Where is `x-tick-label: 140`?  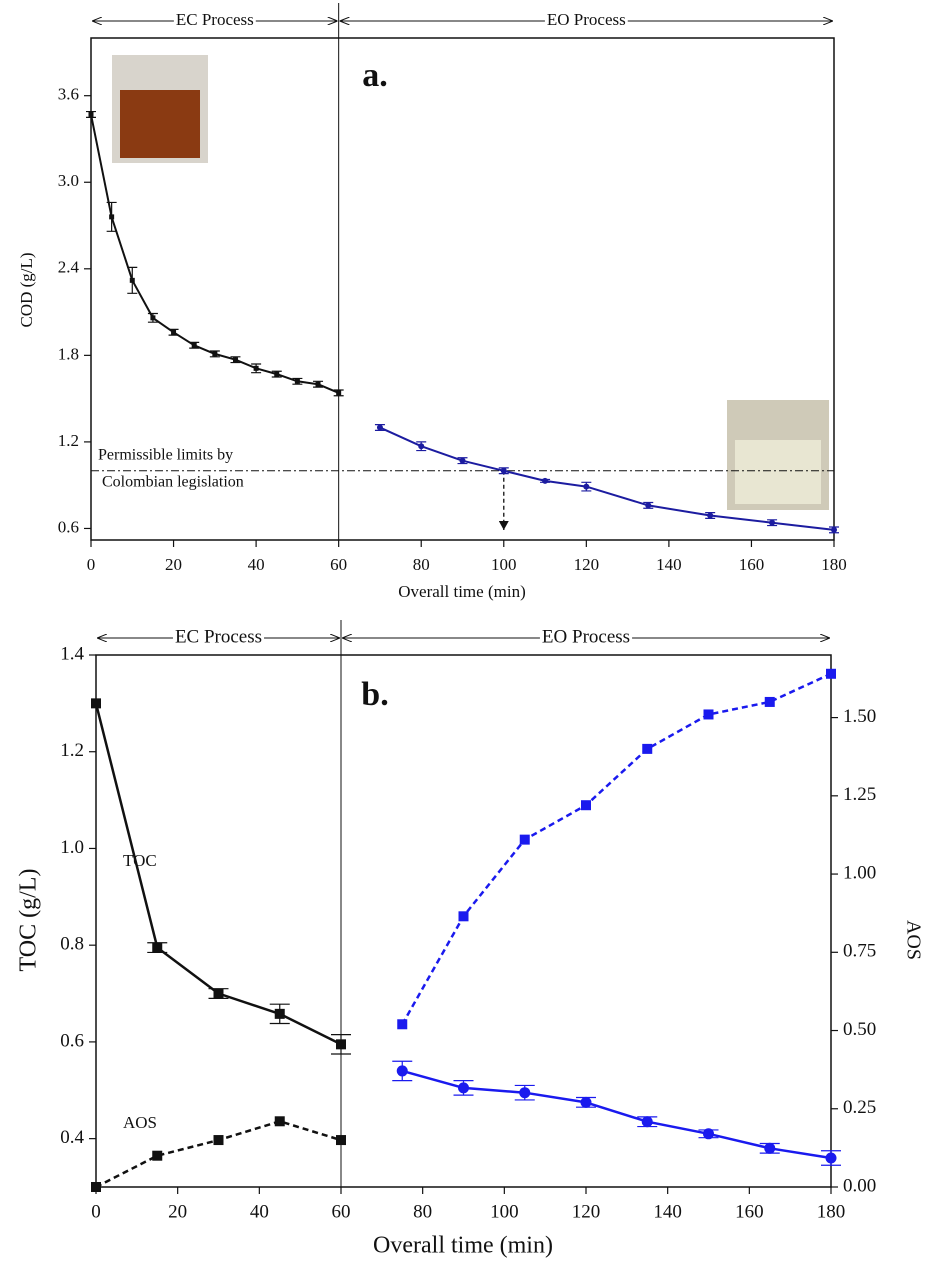
x-tick-label: 140 is located at coordinates (669, 564).